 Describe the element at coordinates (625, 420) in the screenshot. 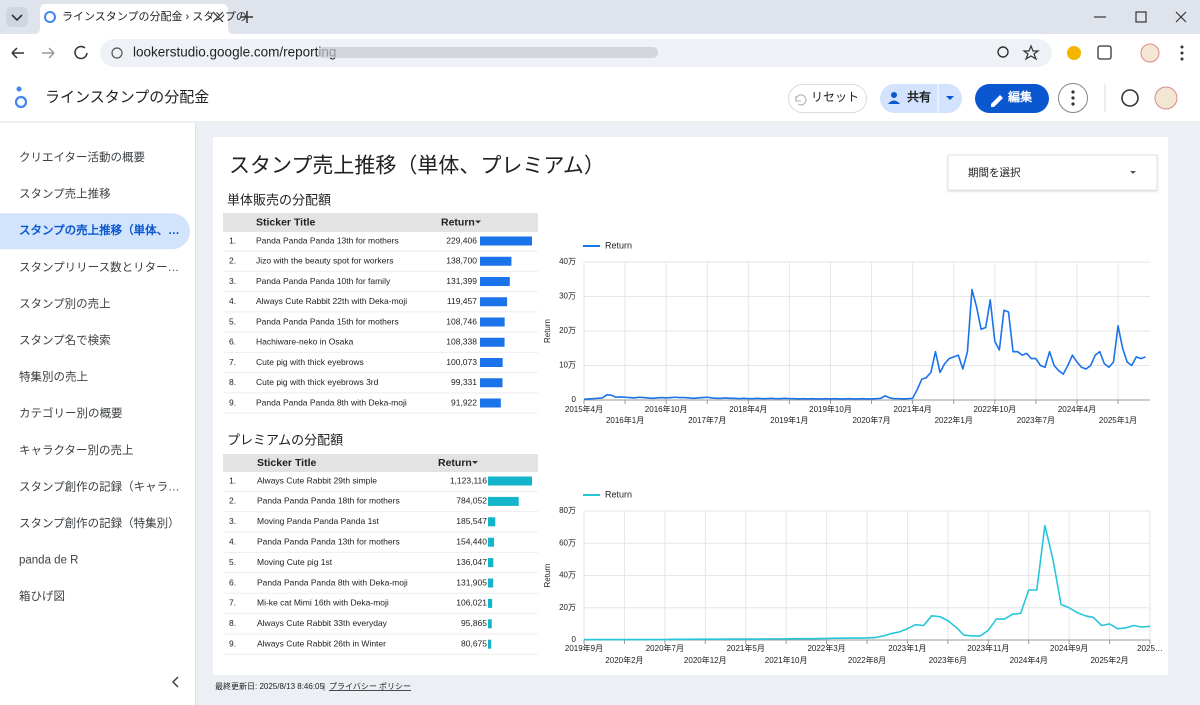

I see `x-tick-label: 2016年1月` at that location.